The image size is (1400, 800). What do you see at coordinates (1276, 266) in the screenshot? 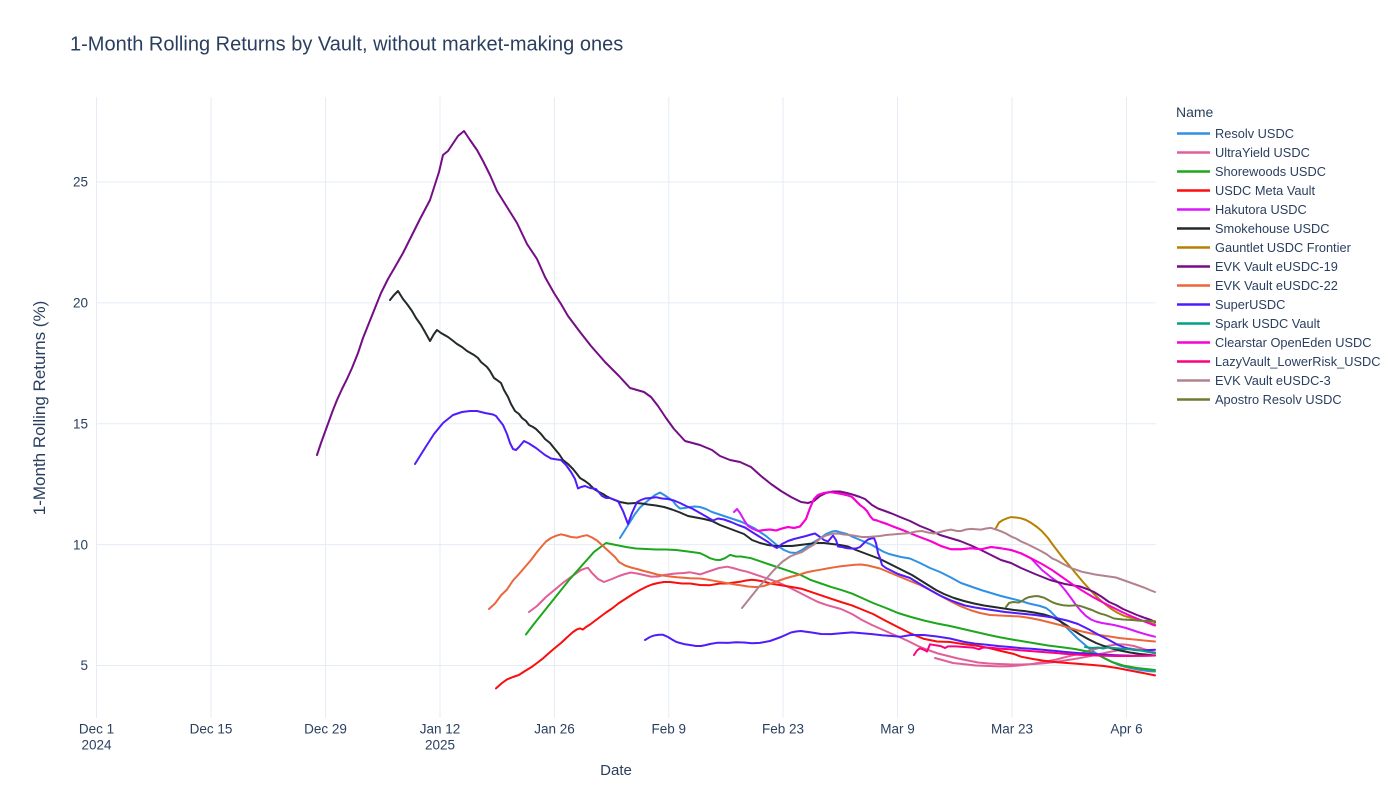
I see `svg-text: EVK Vault eUSDC-19` at bounding box center [1276, 266].